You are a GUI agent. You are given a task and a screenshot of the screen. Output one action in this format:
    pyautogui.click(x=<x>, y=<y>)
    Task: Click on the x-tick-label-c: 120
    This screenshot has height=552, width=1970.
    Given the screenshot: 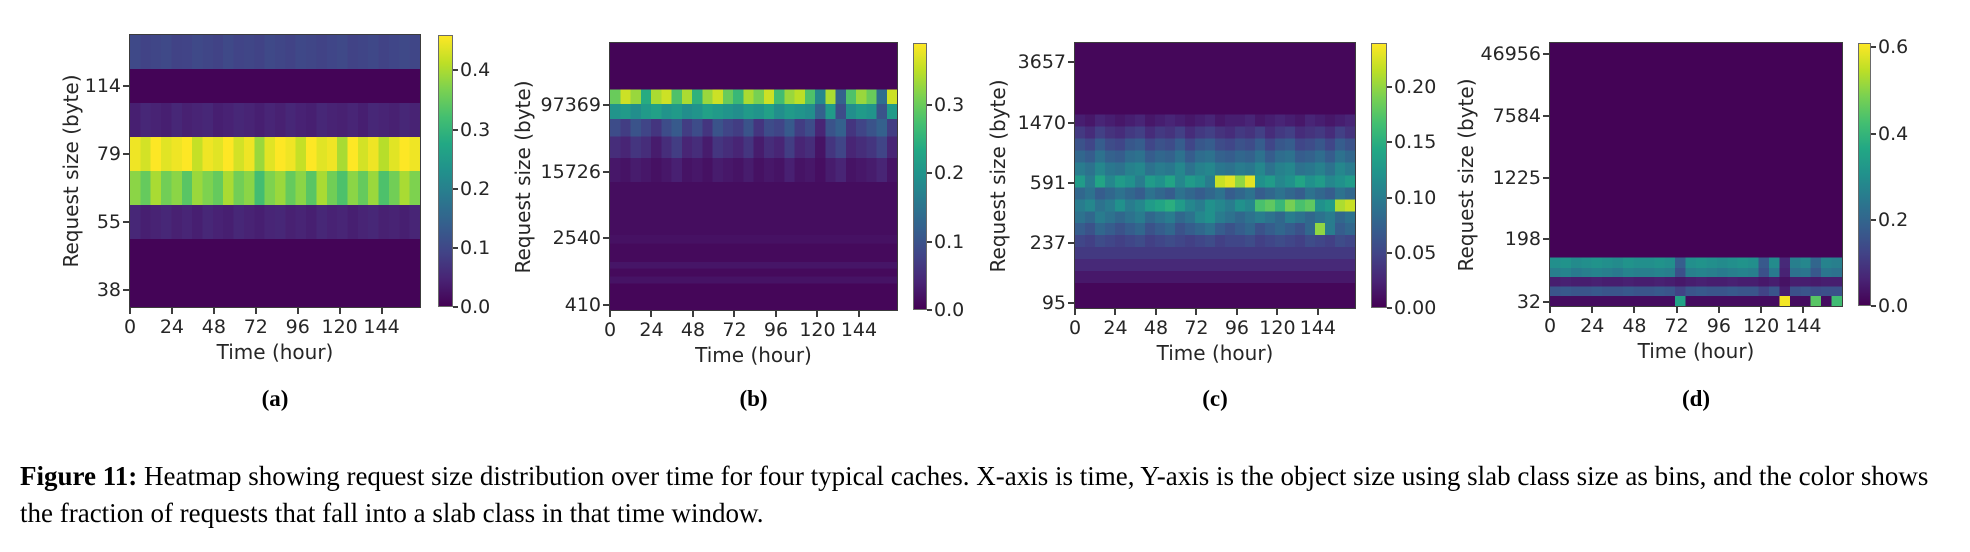 What is the action you would take?
    pyautogui.click(x=1277, y=328)
    